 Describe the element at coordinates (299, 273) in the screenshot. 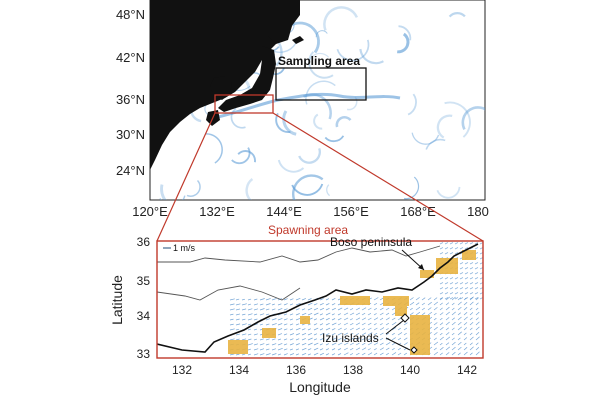

I see `depth-contours` at that location.